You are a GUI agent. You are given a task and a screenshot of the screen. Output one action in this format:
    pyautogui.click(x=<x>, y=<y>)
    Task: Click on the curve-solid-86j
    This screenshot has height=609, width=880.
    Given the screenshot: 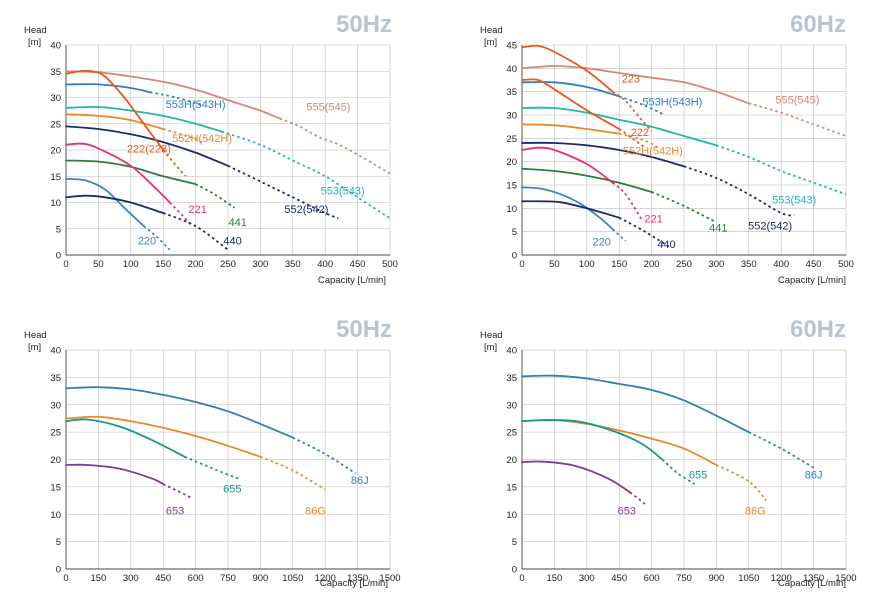 What is the action you would take?
    pyautogui.click(x=179, y=412)
    